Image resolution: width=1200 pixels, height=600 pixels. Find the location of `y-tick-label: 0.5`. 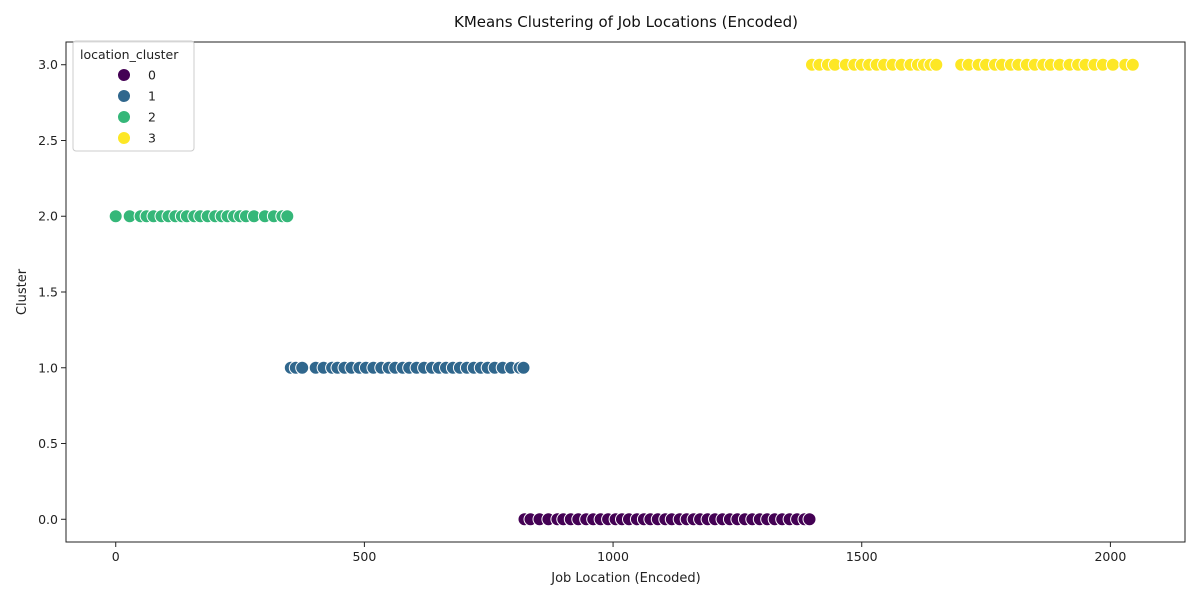

y-tick-label: 0.5 is located at coordinates (48, 443).